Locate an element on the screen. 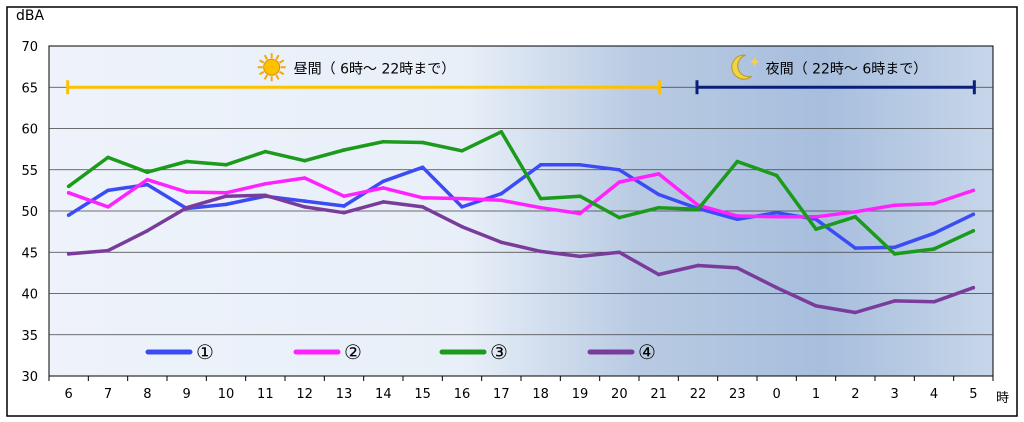 This screenshot has width=1024, height=422. daytime-annotation: 昼間（ 6時～ 22時まで） is located at coordinates (364, 74).